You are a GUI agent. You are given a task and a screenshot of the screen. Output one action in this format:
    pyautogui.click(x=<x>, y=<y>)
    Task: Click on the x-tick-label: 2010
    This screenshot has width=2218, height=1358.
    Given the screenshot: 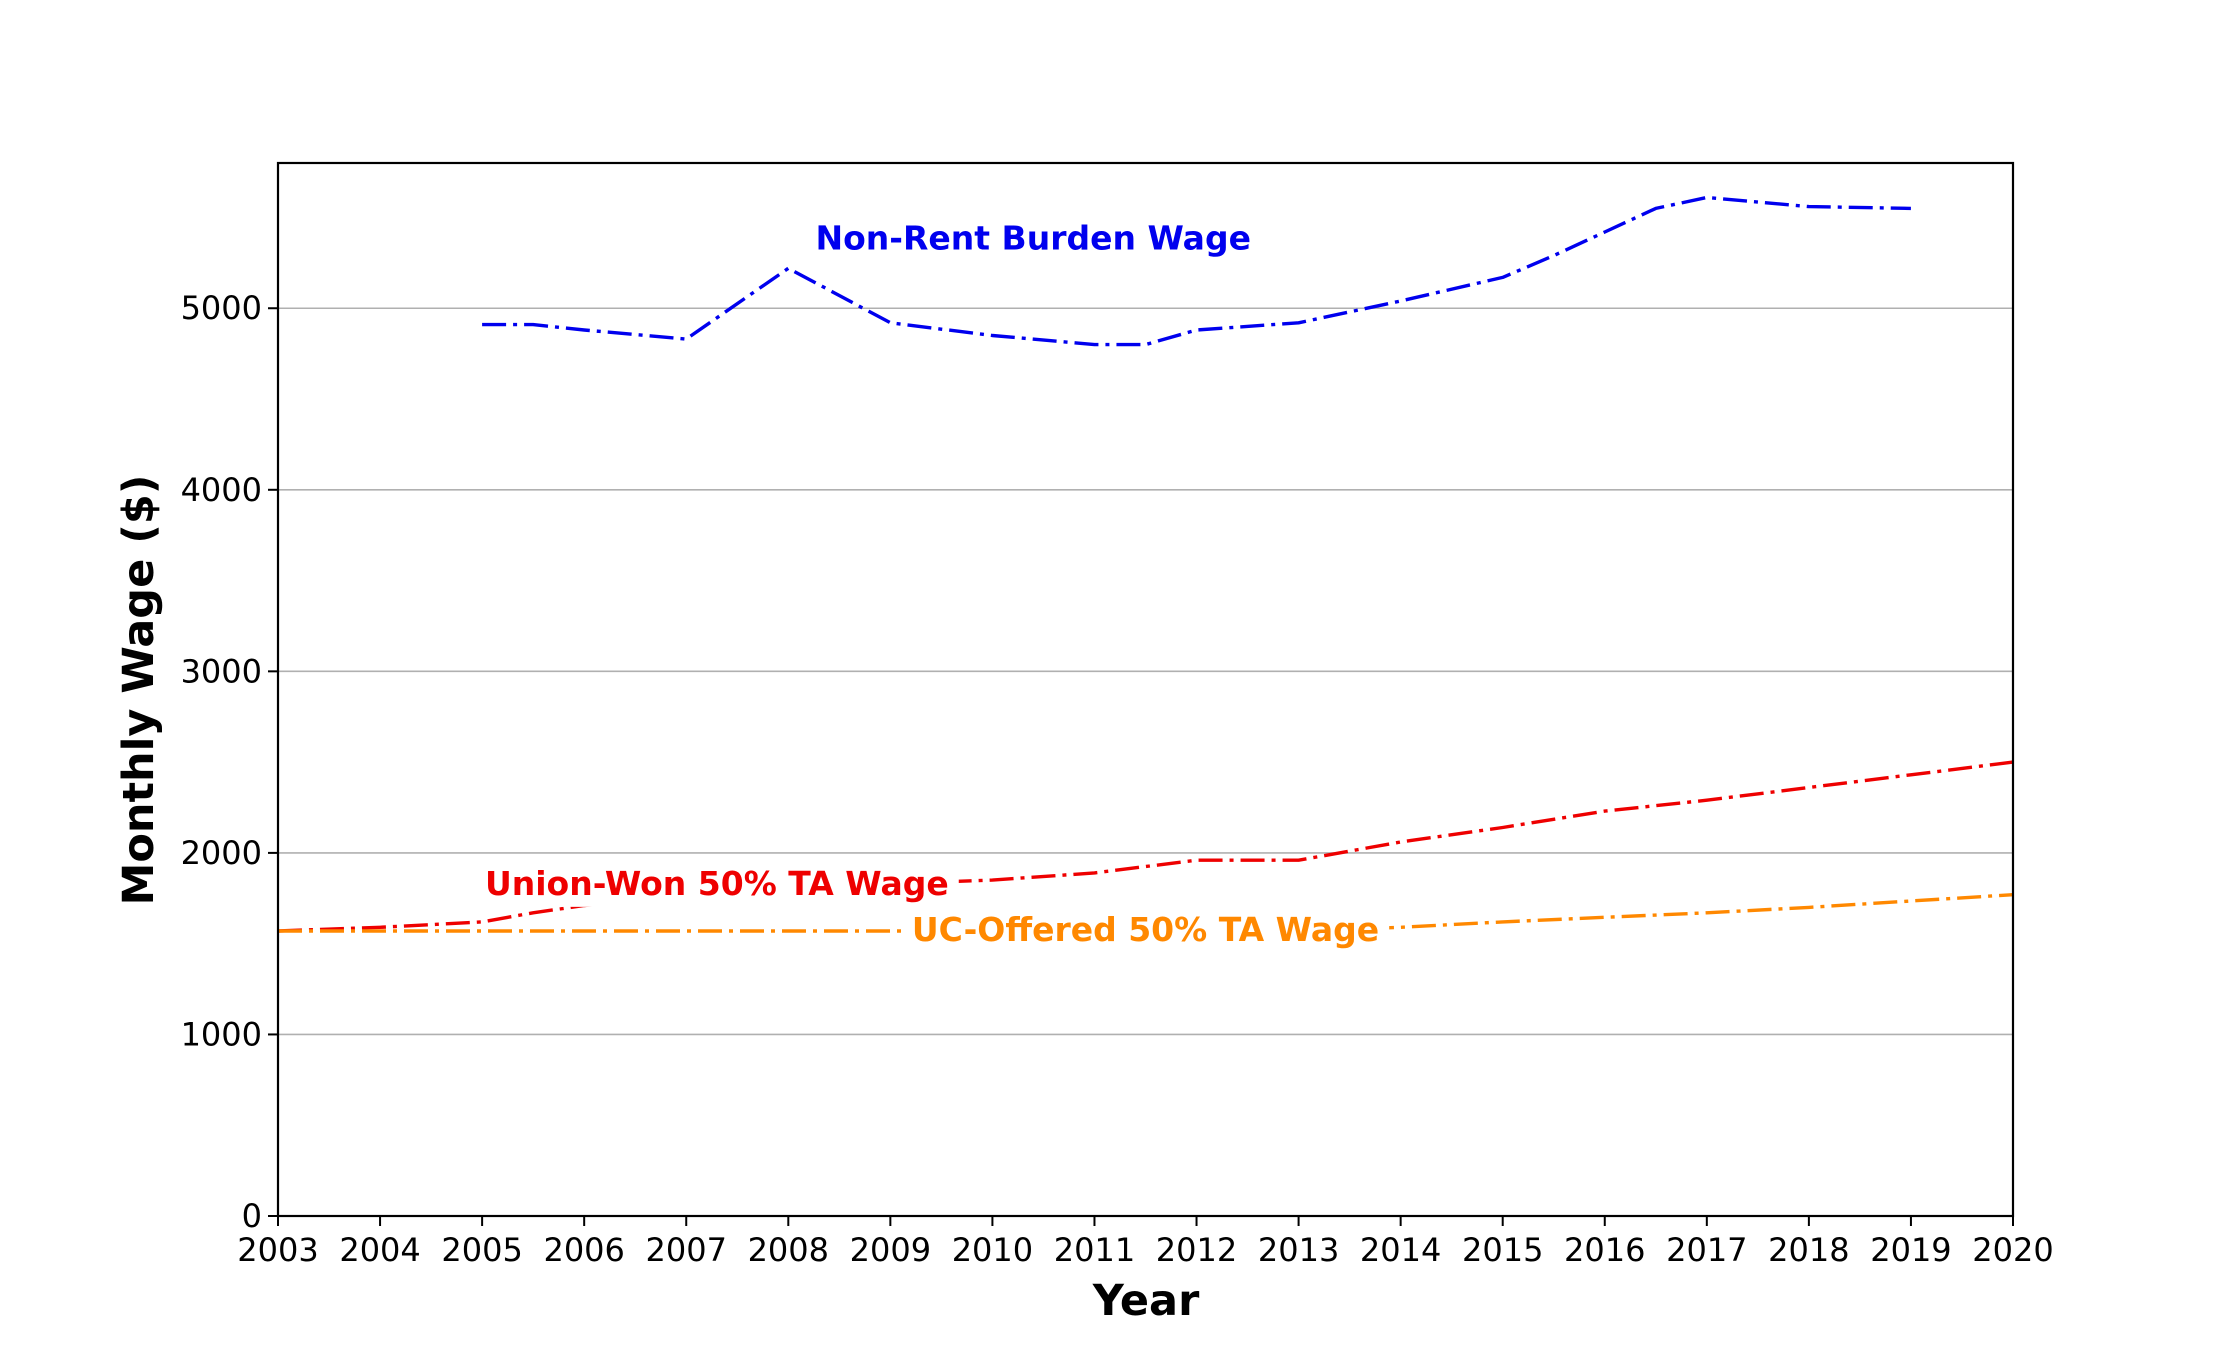 What is the action you would take?
    pyautogui.click(x=992, y=1250)
    